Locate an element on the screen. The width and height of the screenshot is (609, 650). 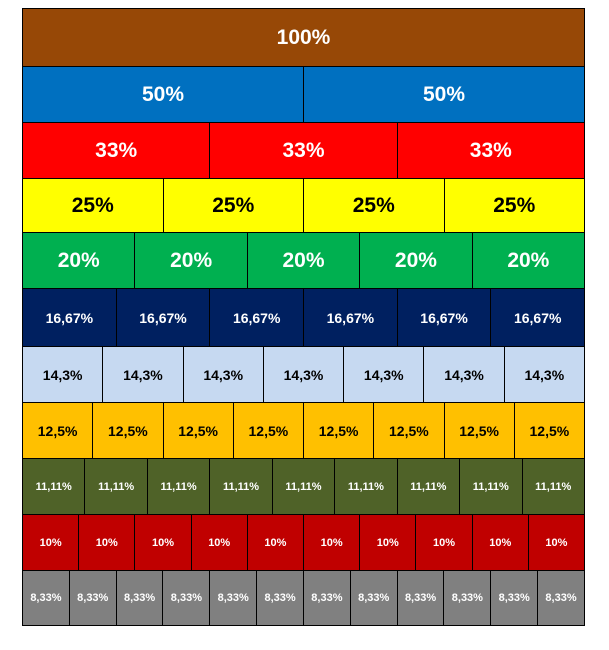
fraction-row-3: 33% 33% 33% is located at coordinates (303, 150).